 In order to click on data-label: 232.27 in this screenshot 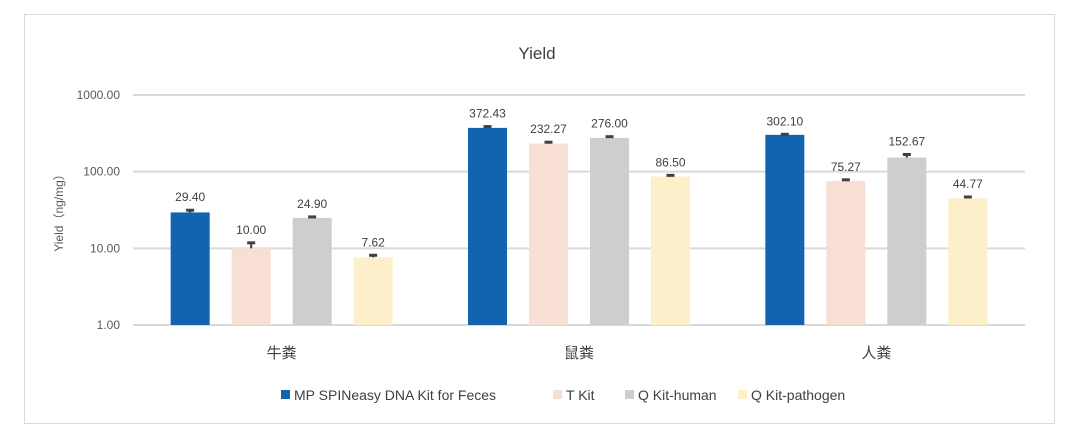, I will do `click(548, 129)`.